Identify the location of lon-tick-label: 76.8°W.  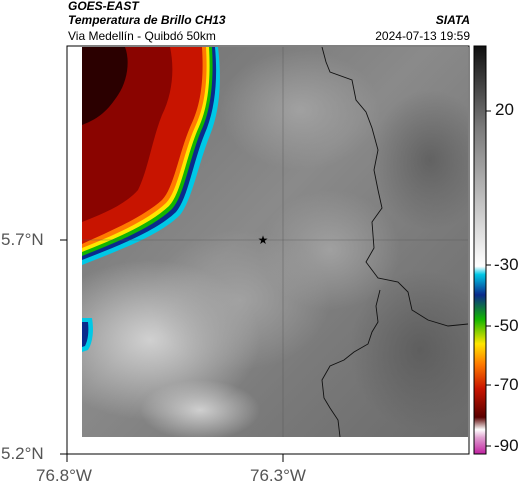
(64, 475).